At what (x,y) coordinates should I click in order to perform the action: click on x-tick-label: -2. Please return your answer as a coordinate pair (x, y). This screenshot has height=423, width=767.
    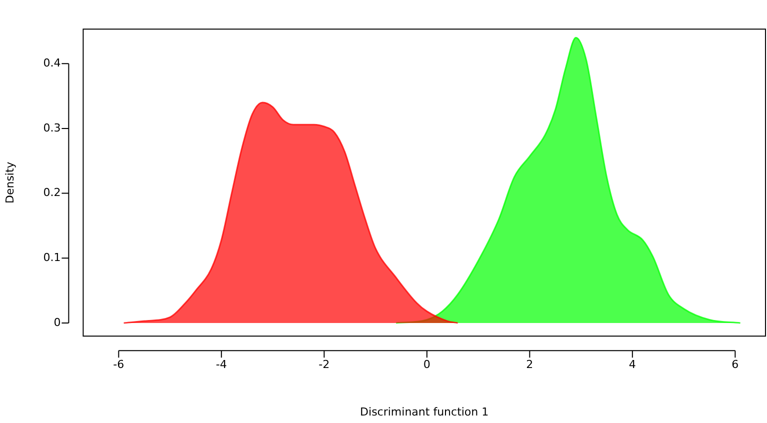
    Looking at the image, I should click on (324, 365).